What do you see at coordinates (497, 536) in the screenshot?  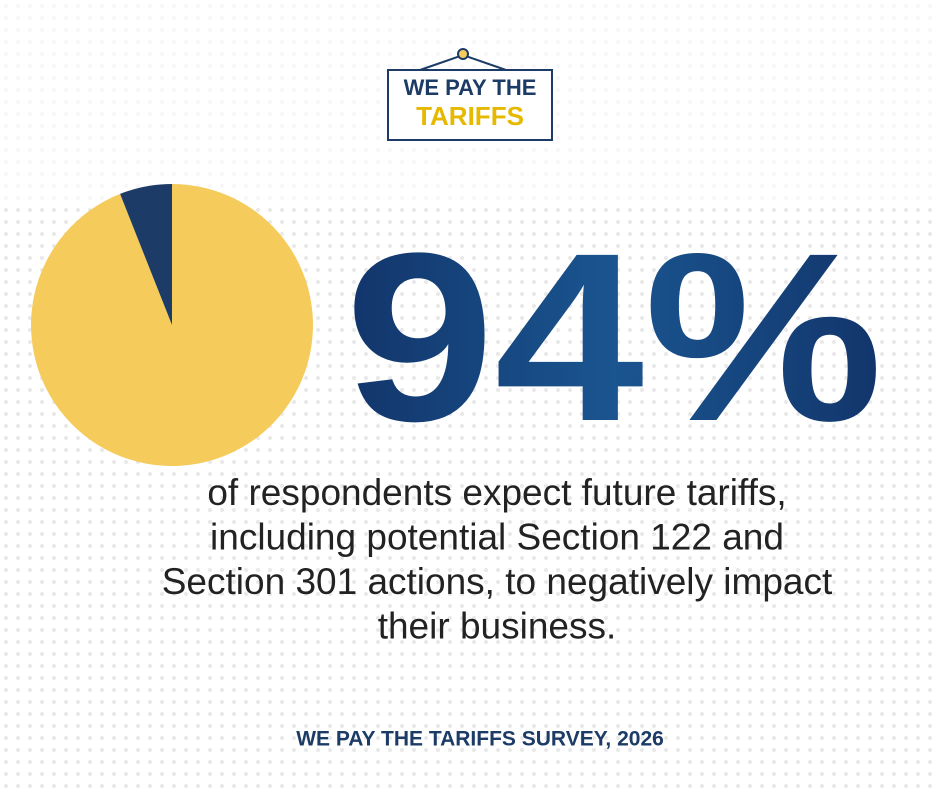 I see `caption-line: including potential Section 122 and` at bounding box center [497, 536].